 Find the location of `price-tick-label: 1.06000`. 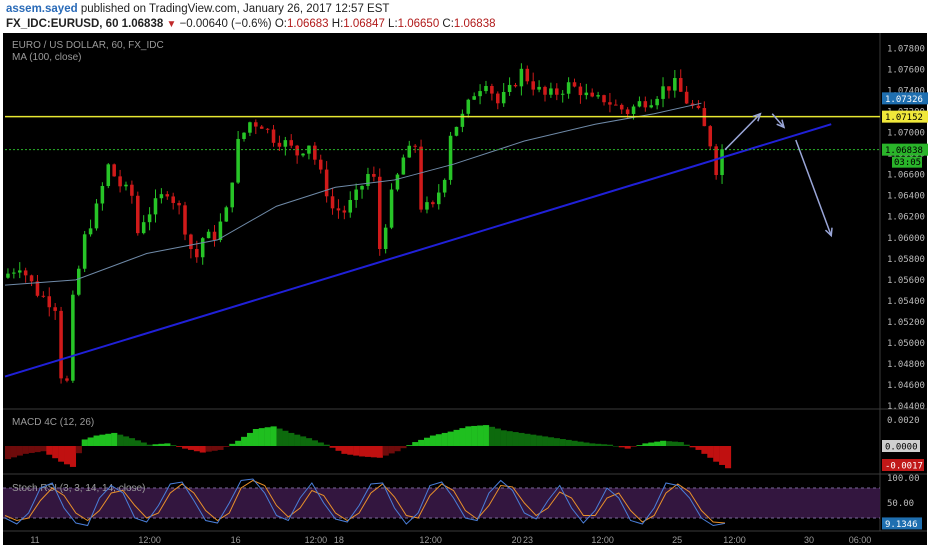

price-tick-label: 1.06000 is located at coordinates (906, 239).